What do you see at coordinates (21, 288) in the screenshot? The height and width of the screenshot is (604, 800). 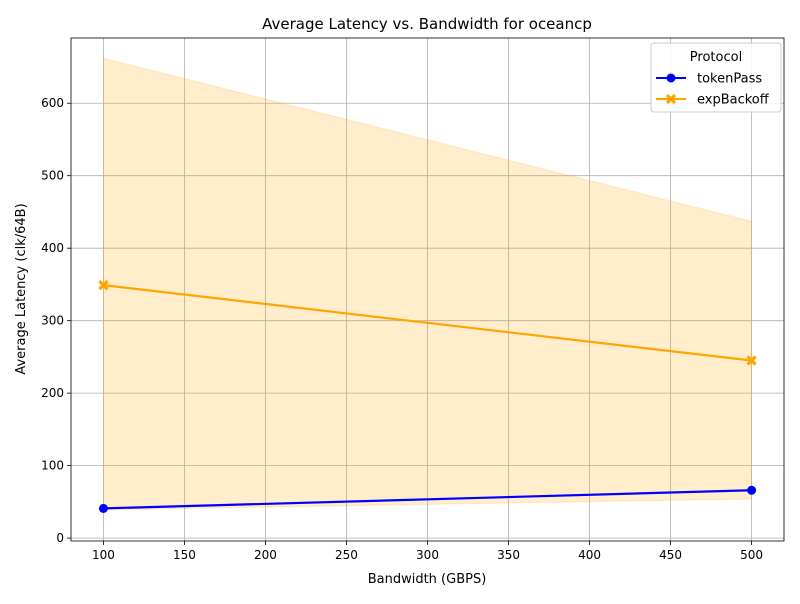 I see `y-axis-label: Average Latency (clk/64B)` at bounding box center [21, 288].